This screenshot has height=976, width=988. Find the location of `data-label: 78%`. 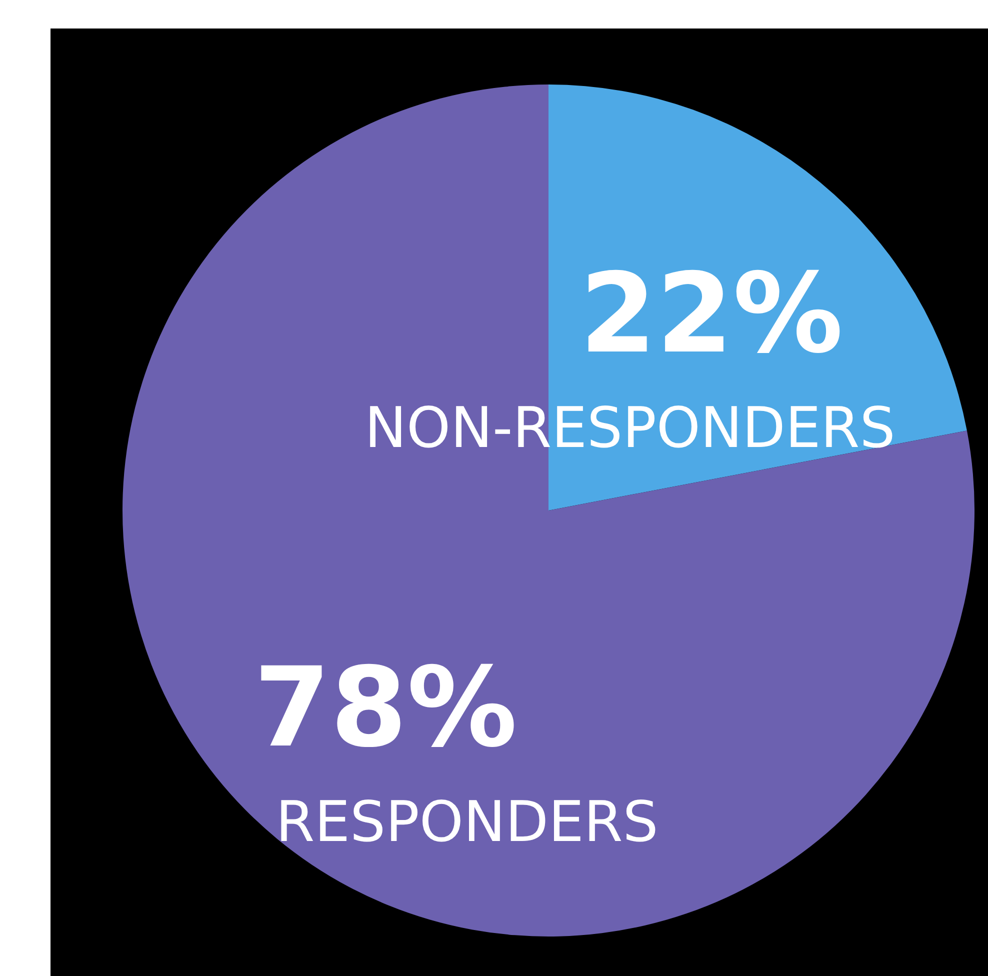

data-label: 78% is located at coordinates (386, 707).